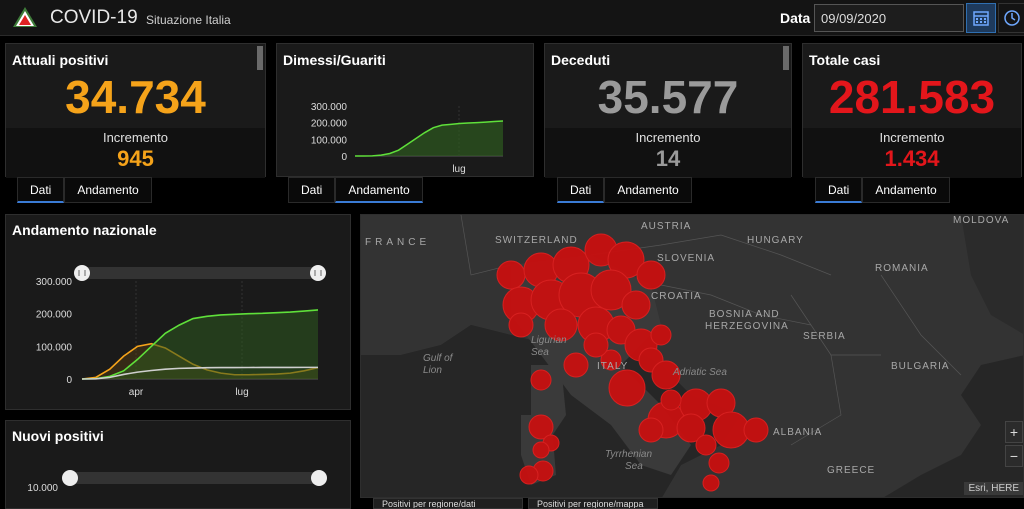 The image size is (1024, 509). I want to click on calendar-icon, so click(981, 18).